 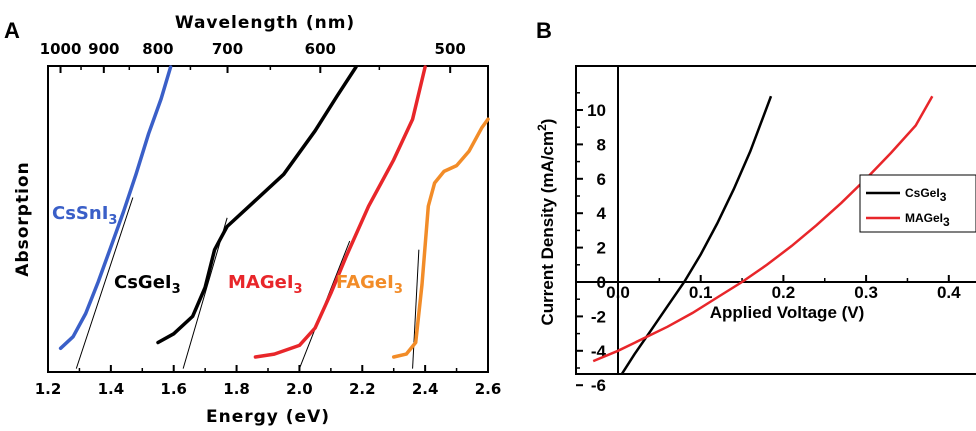 What do you see at coordinates (596, 110) in the screenshot?
I see `panel-b-y-tick-label: 10` at bounding box center [596, 110].